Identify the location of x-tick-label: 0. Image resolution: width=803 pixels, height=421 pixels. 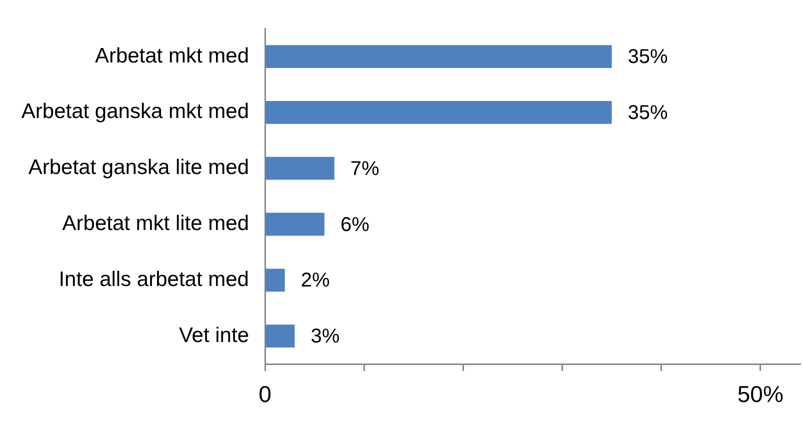
(265, 393).